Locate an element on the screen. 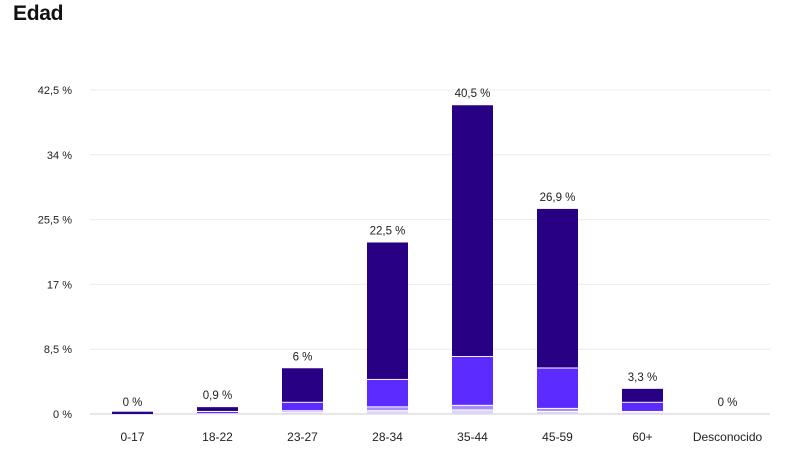 This screenshot has width=798, height=460. data-label: 22,5 % is located at coordinates (388, 231).